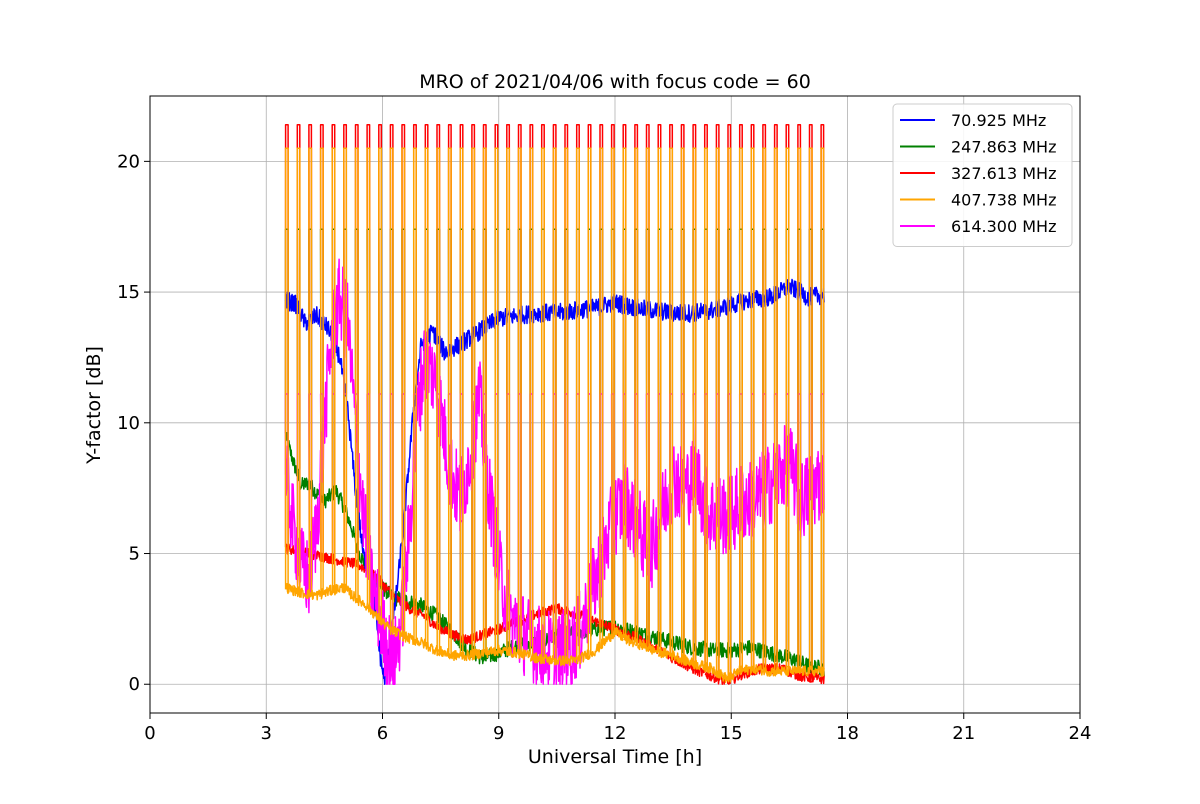 Image resolution: width=1200 pixels, height=804 pixels. I want to click on y-tick-label: 20, so click(128, 161).